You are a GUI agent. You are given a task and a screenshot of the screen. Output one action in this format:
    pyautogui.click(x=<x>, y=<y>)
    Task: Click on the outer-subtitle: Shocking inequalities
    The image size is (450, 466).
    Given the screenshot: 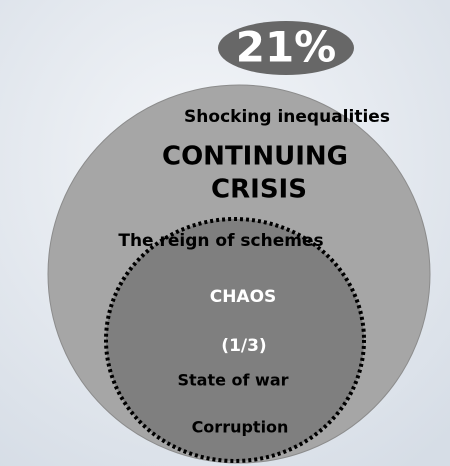 What is the action you would take?
    pyautogui.click(x=287, y=117)
    